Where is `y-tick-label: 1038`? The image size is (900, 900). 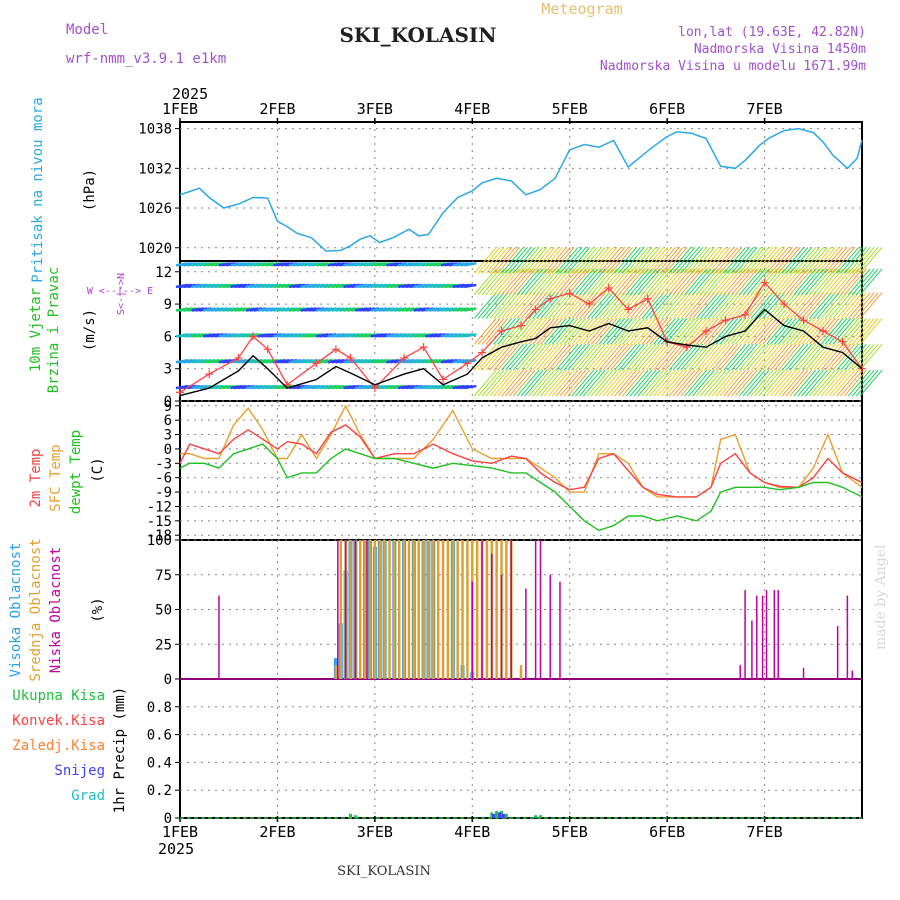
y-tick-label: 1038 is located at coordinates (155, 130).